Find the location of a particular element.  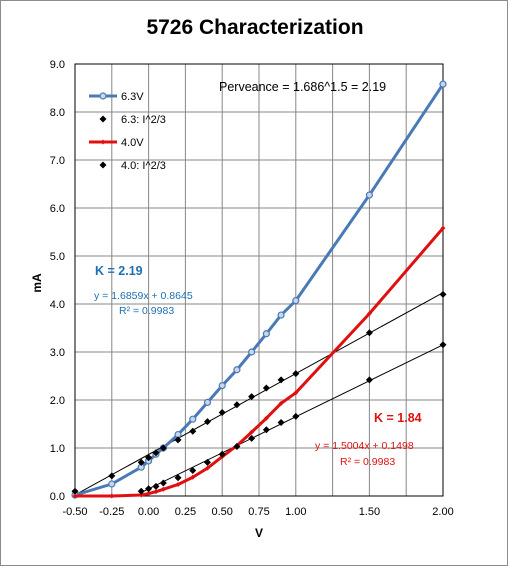

y-tick-label: 9.0 is located at coordinates (57, 65).